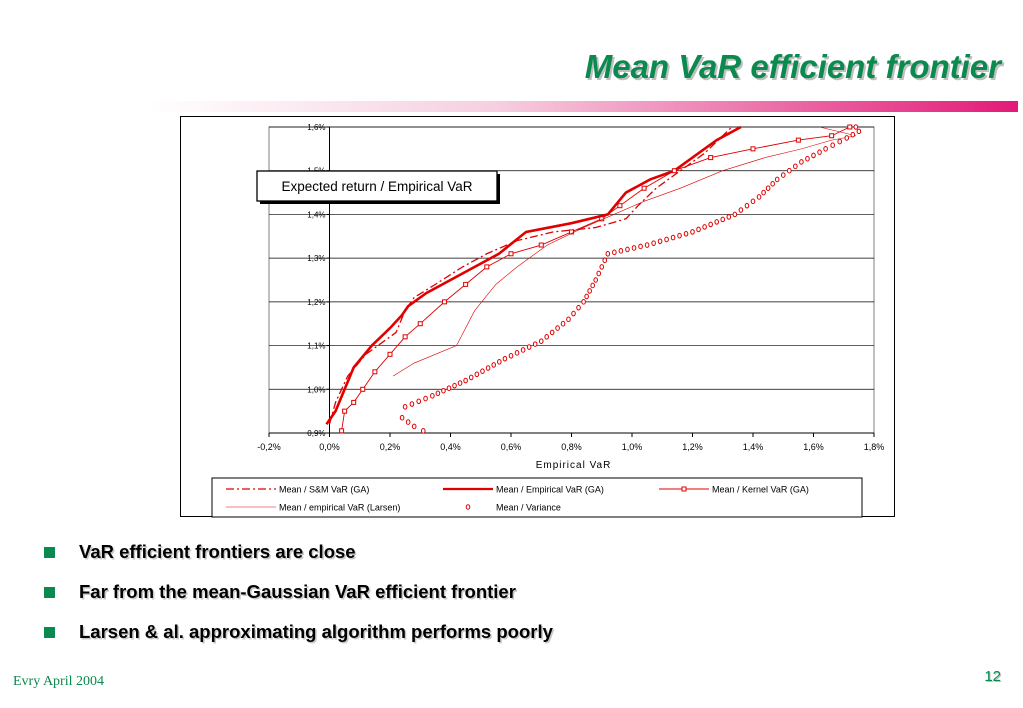 Image resolution: width=1023 pixels, height=708 pixels. I want to click on bullet-text: VaR efficient frontiers are close, so click(217, 551).